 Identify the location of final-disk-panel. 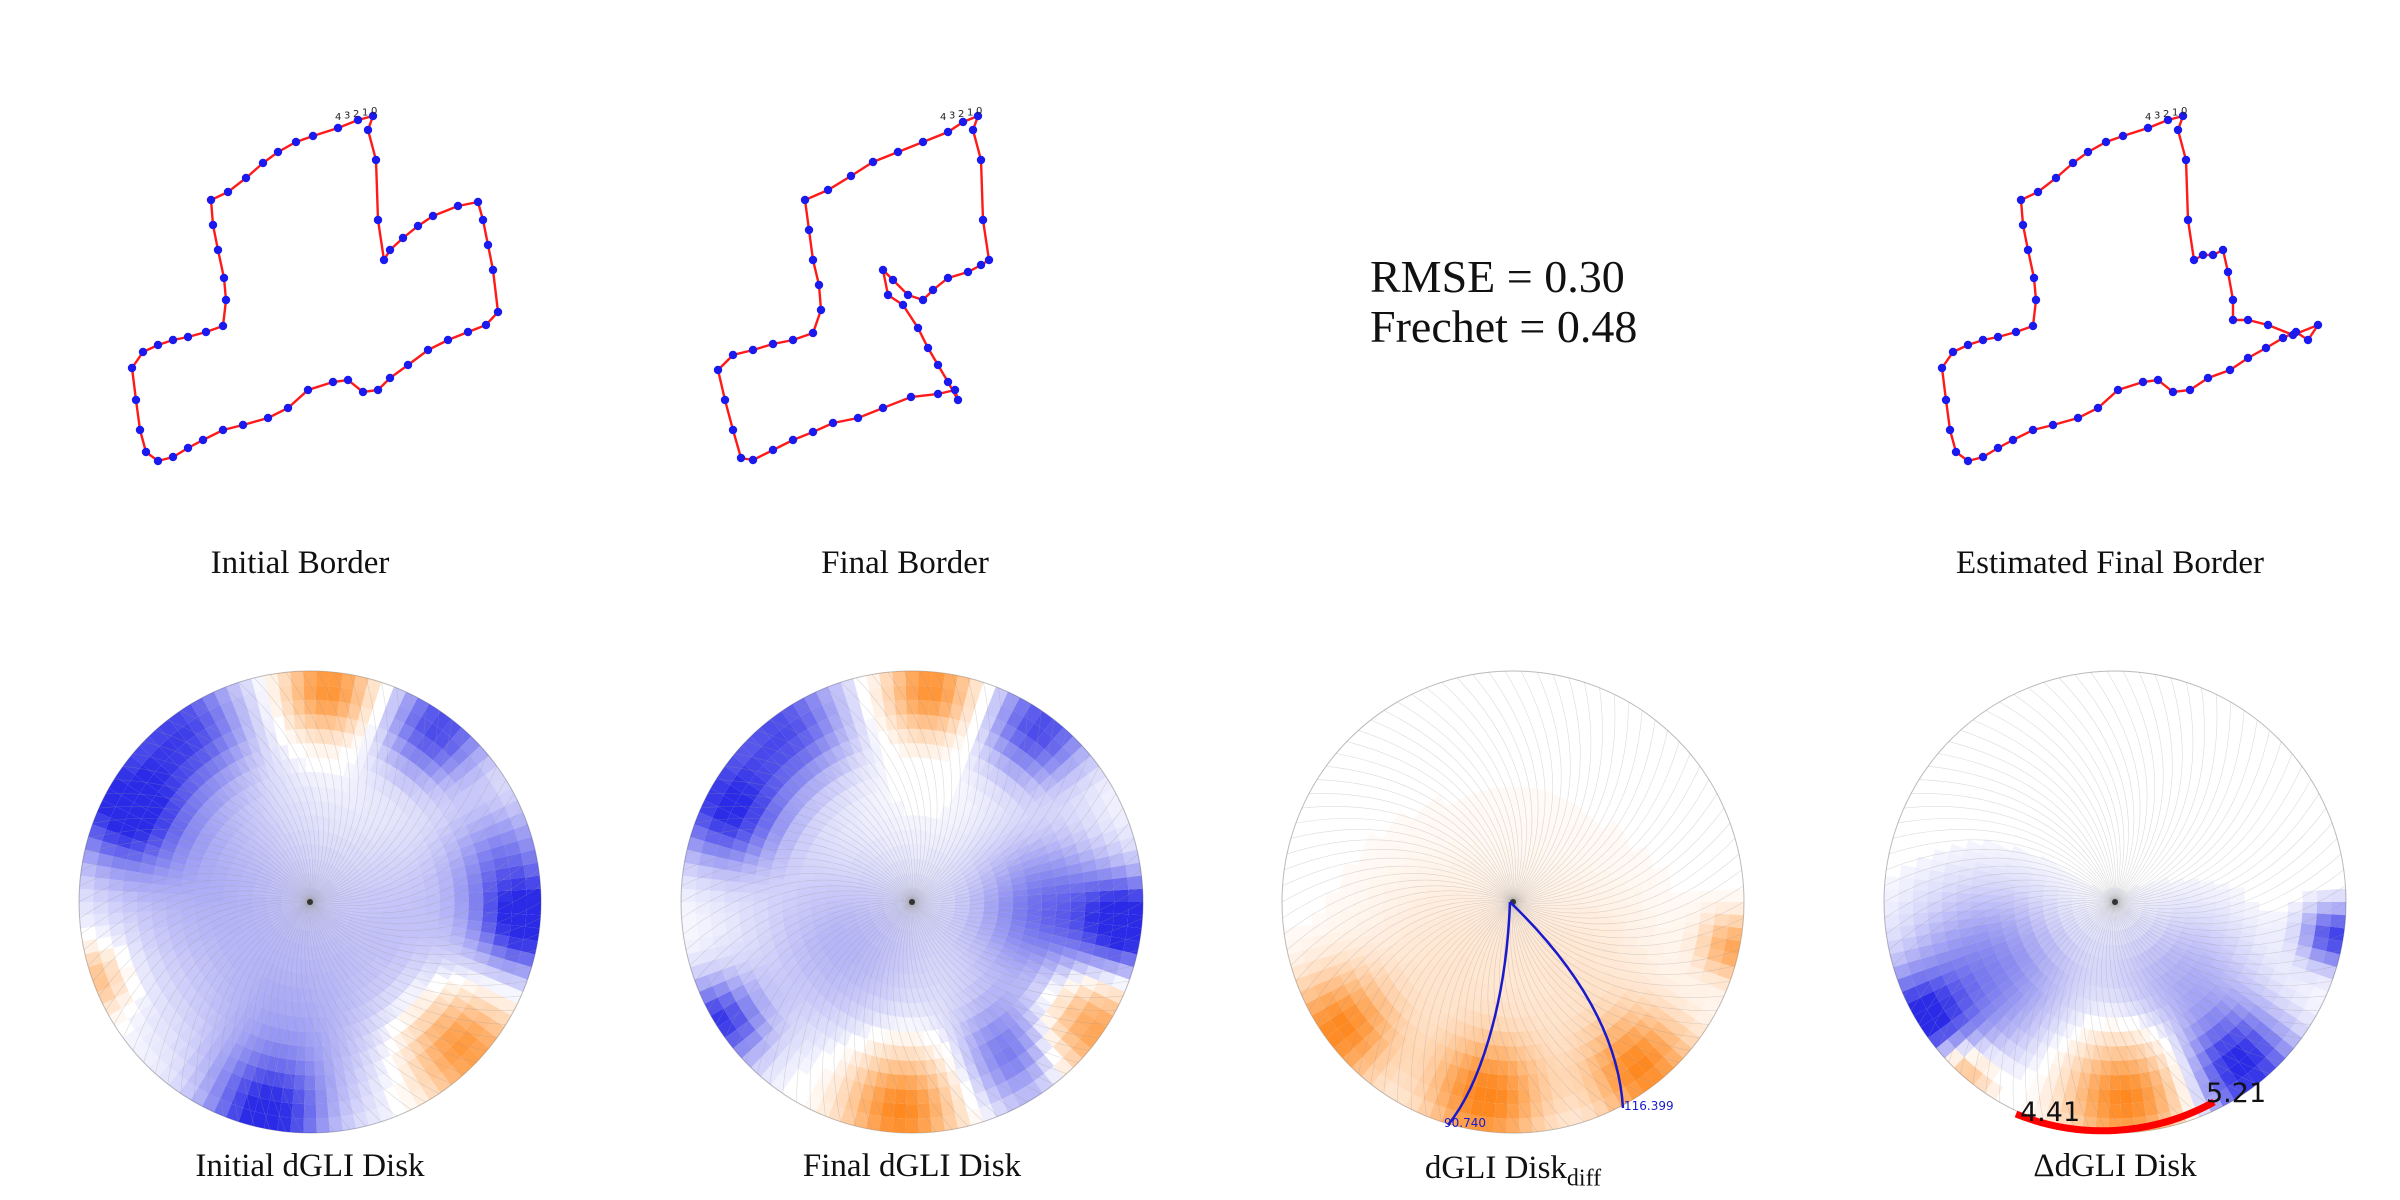
(912, 903).